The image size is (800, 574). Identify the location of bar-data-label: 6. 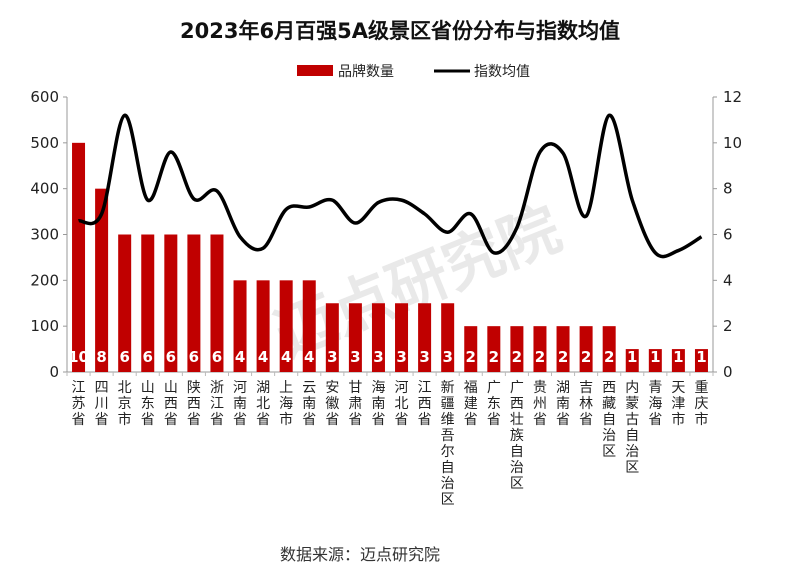
(217, 357).